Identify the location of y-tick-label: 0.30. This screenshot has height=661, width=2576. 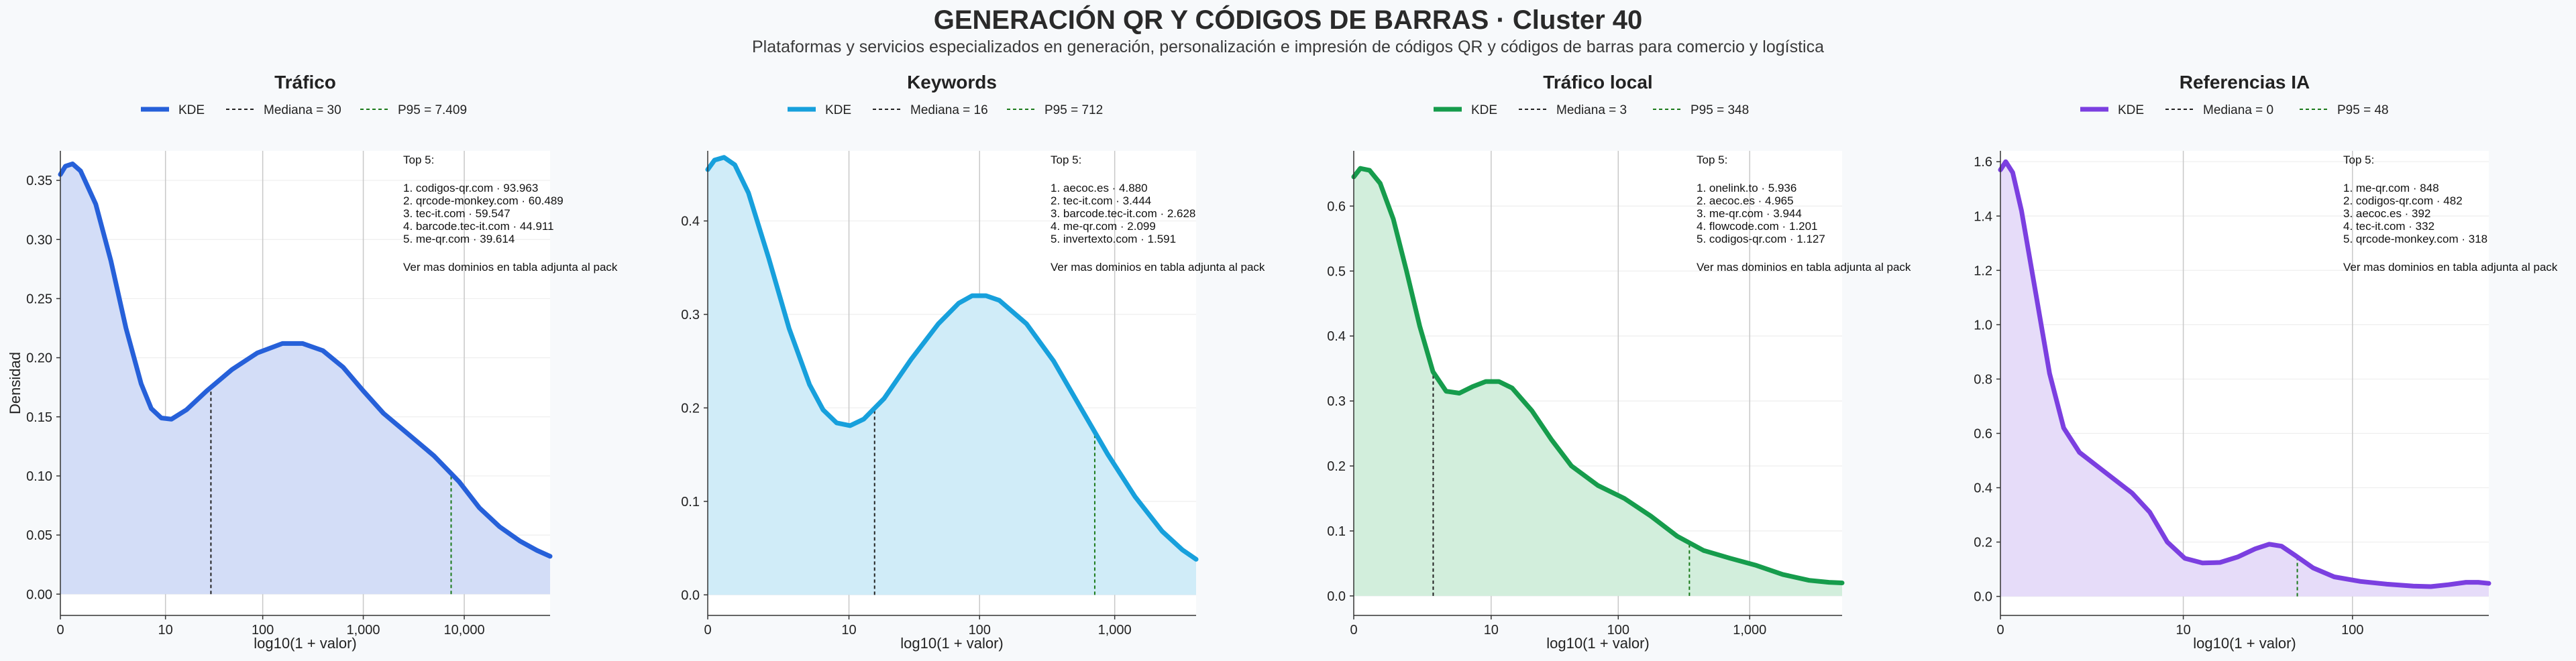
(39, 240).